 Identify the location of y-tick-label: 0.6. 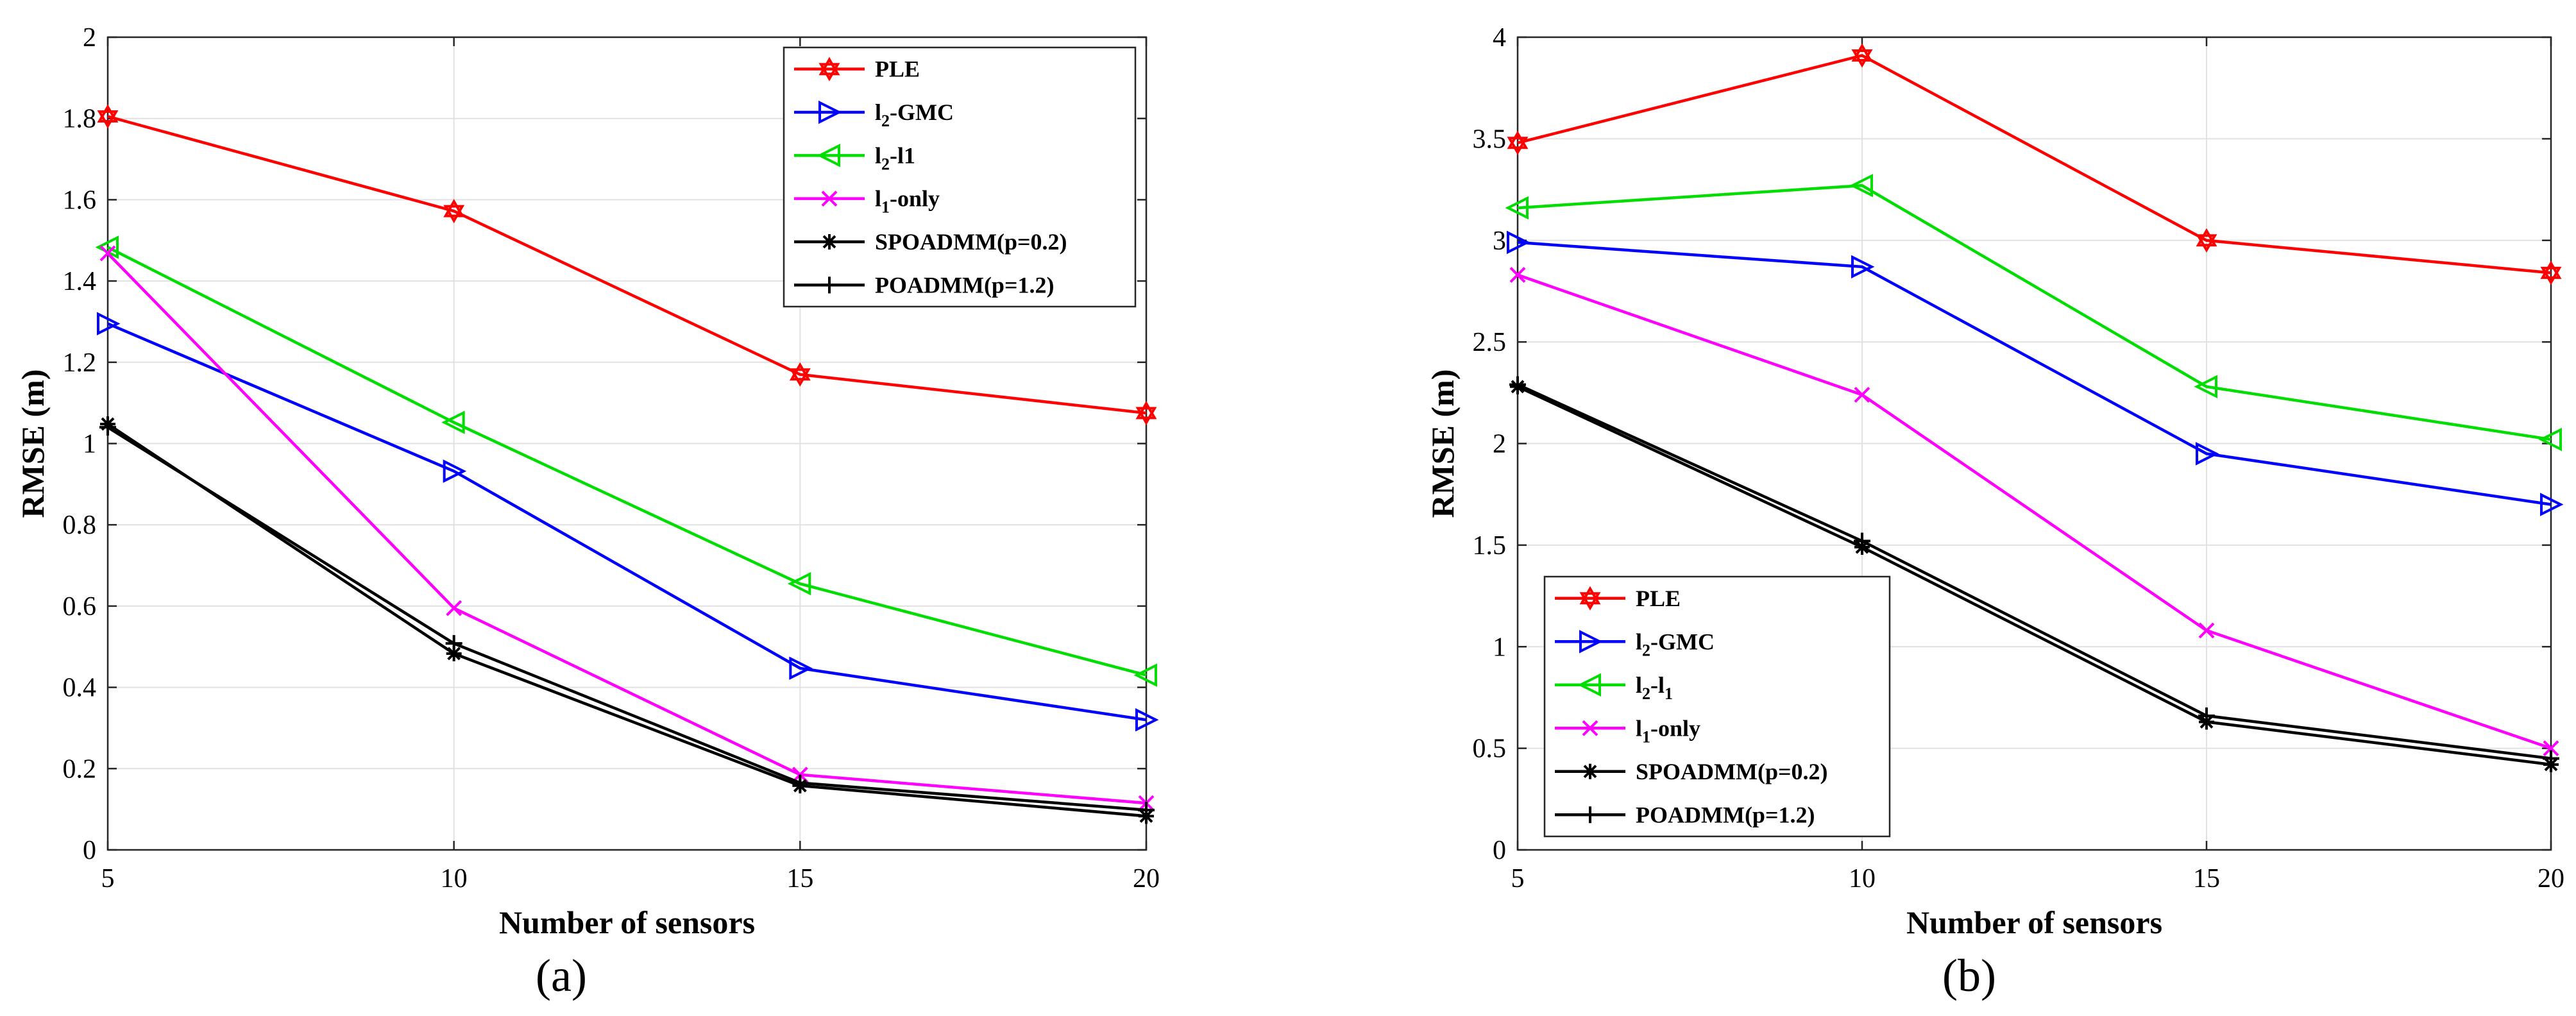
(80, 607).